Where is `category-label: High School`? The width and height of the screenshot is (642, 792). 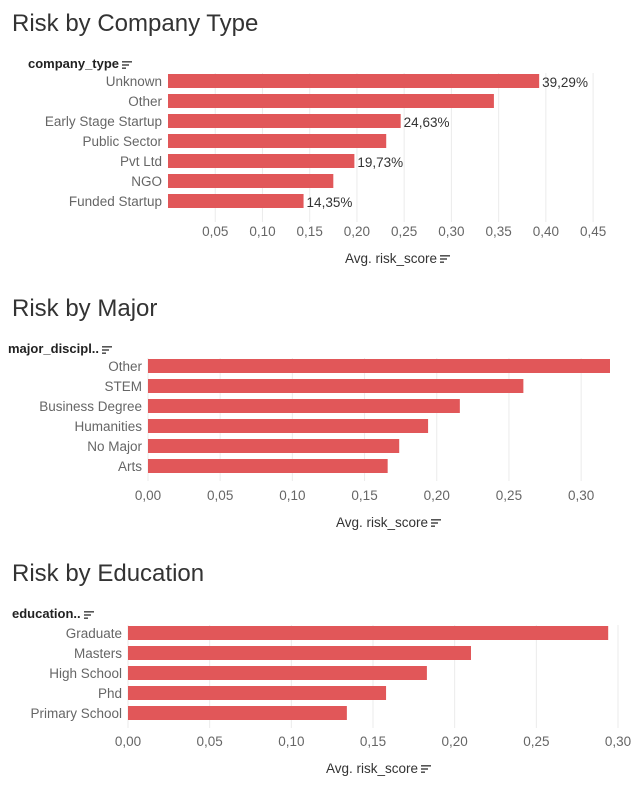
category-label: High School is located at coordinates (85, 673).